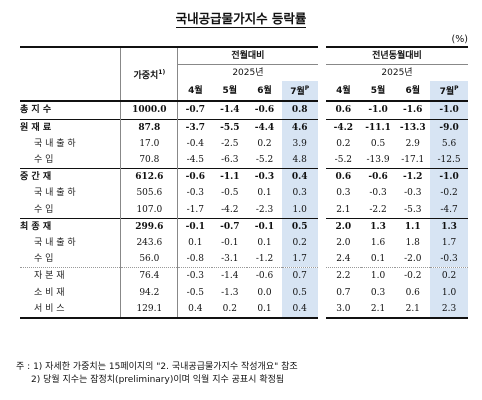 Image resolution: width=482 pixels, height=400 pixels. Describe the element at coordinates (149, 210) in the screenshot. I see `weight-cell: 107.0` at that location.